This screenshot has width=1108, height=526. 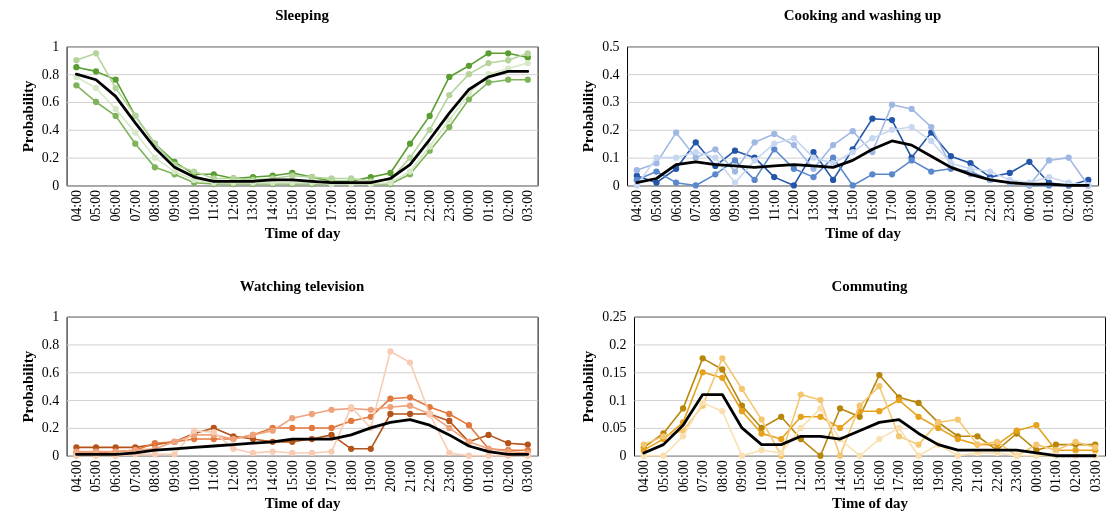 I want to click on chart-title: Sleeping, so click(x=302, y=15).